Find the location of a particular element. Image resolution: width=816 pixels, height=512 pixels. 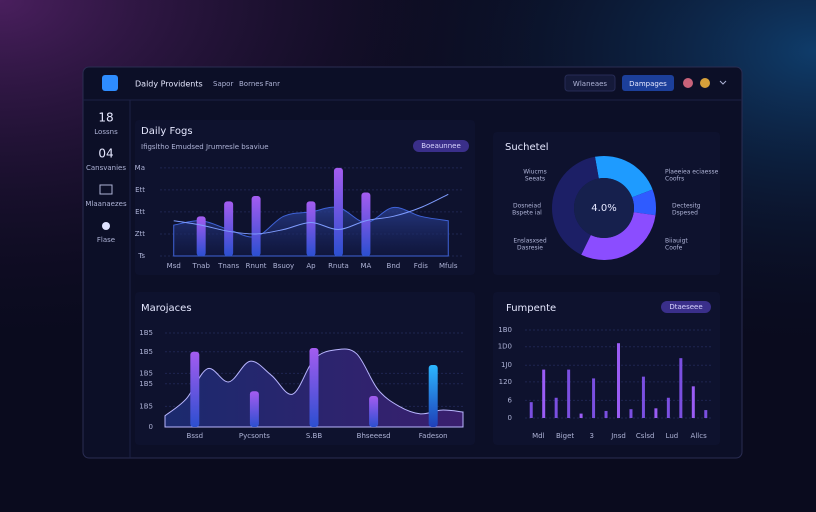

panel-title: Fumpente is located at coordinates (531, 308).